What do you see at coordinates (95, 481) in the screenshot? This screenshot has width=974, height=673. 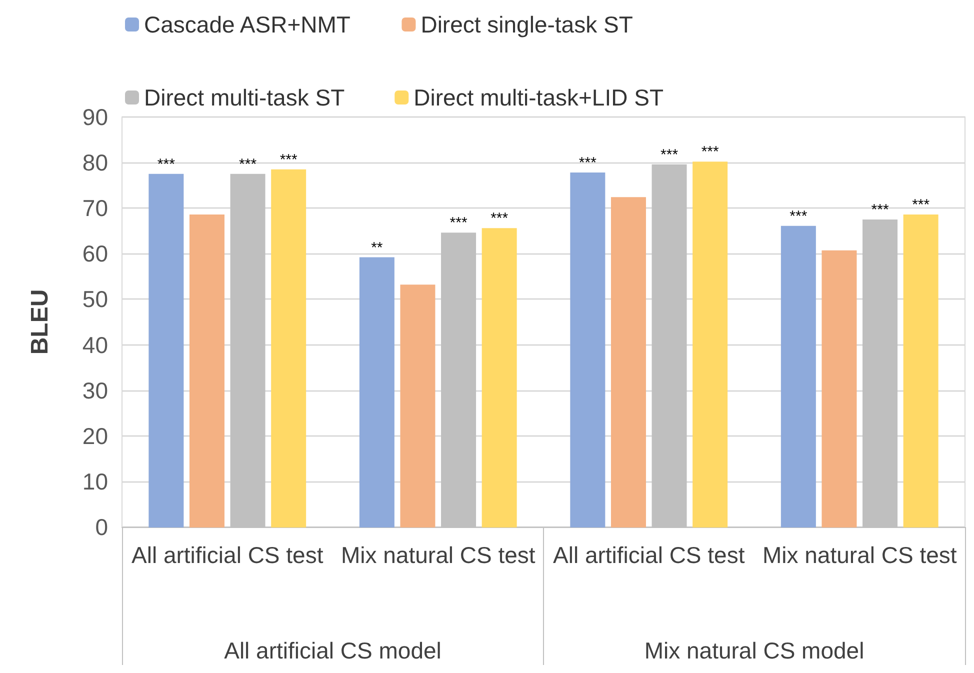 I see `y-tick-label: 10` at bounding box center [95, 481].